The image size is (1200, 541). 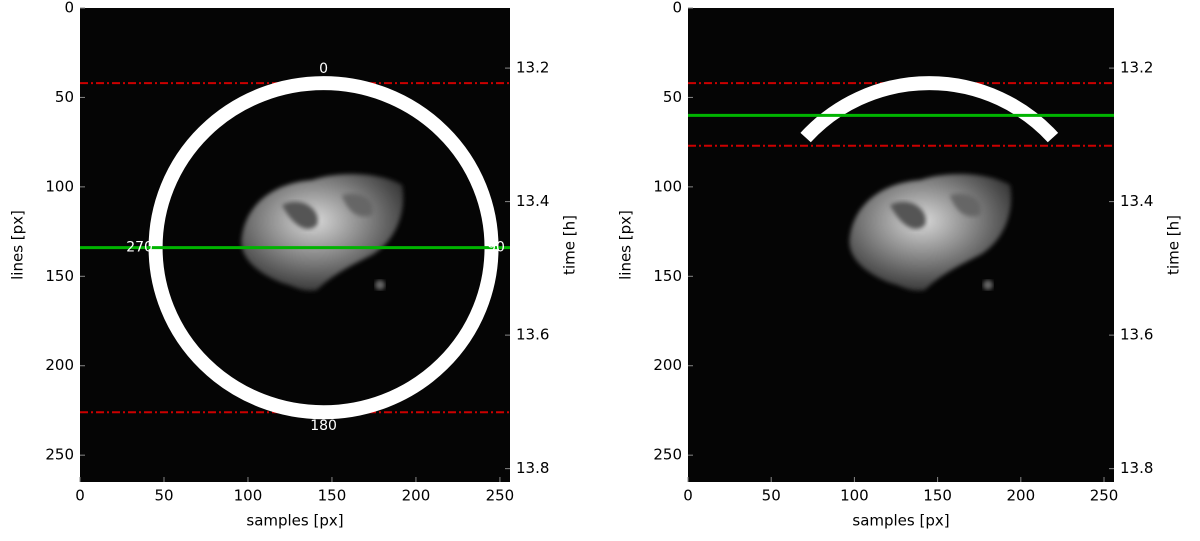 I want to click on angle-label: 90, so click(x=496, y=248).